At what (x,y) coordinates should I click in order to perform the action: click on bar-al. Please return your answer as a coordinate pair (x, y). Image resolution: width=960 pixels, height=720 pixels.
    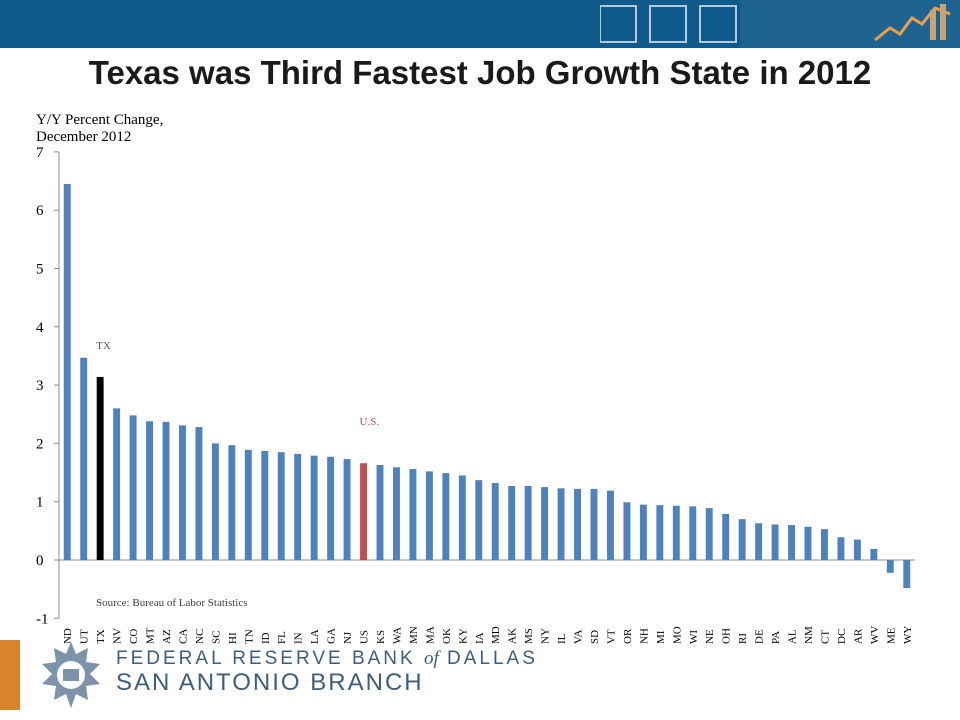
    Looking at the image, I should click on (791, 542).